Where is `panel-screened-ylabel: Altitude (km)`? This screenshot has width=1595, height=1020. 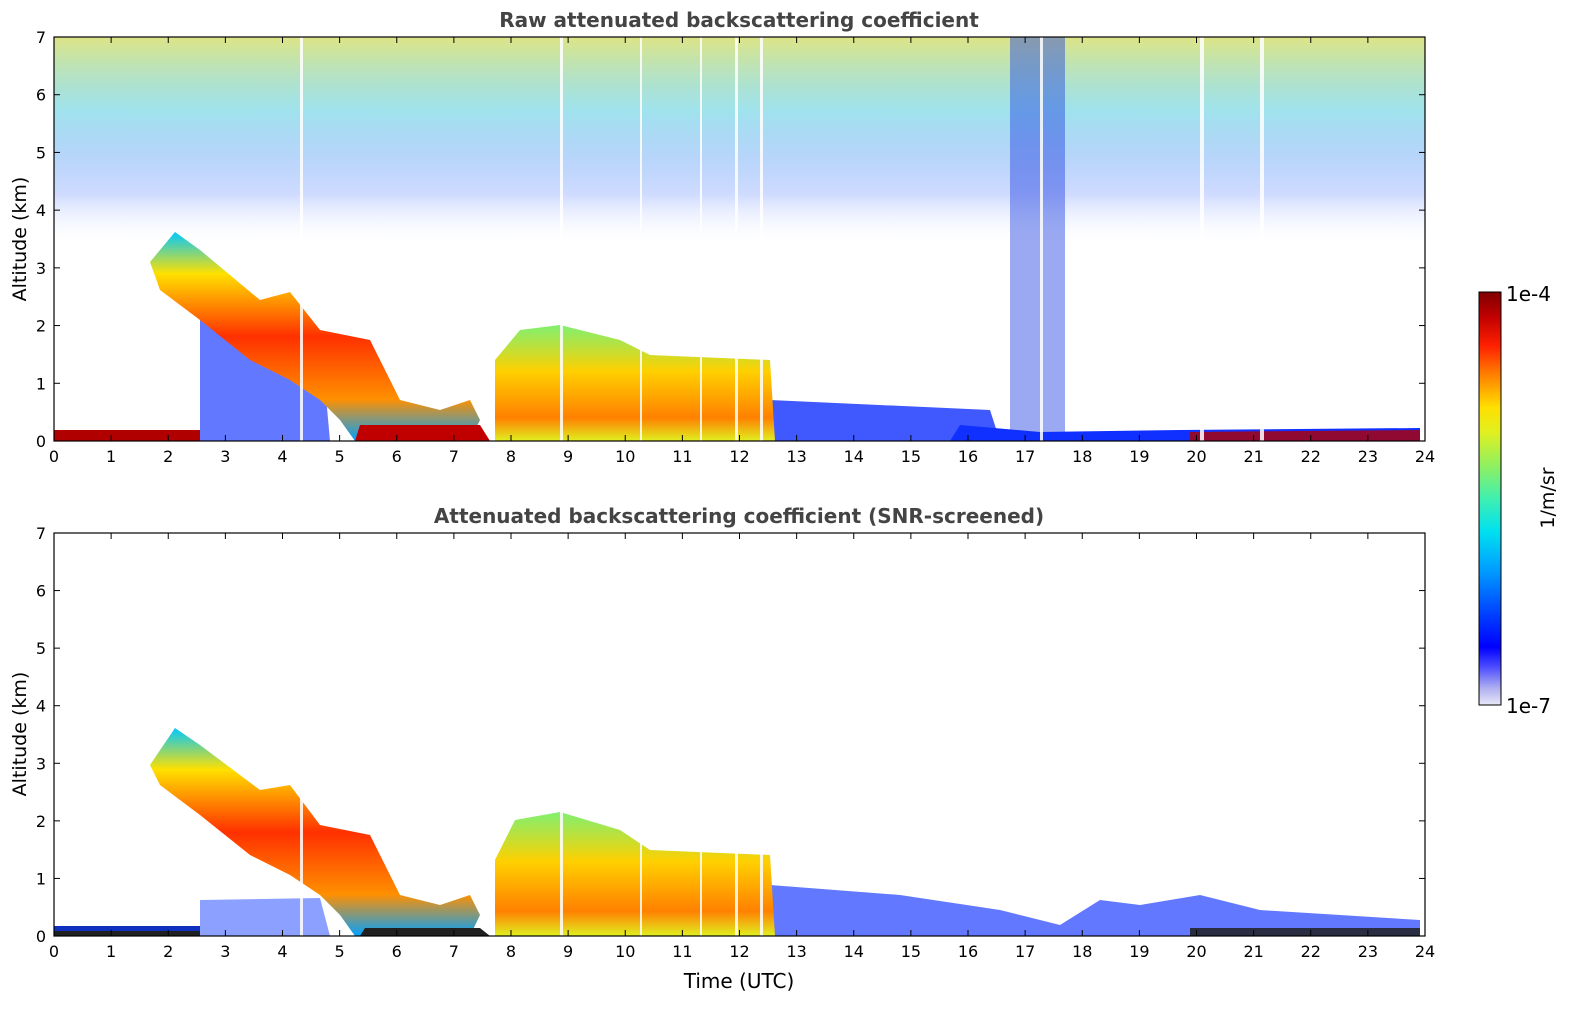
panel-screened-ylabel: Altitude (km) is located at coordinates (20, 734).